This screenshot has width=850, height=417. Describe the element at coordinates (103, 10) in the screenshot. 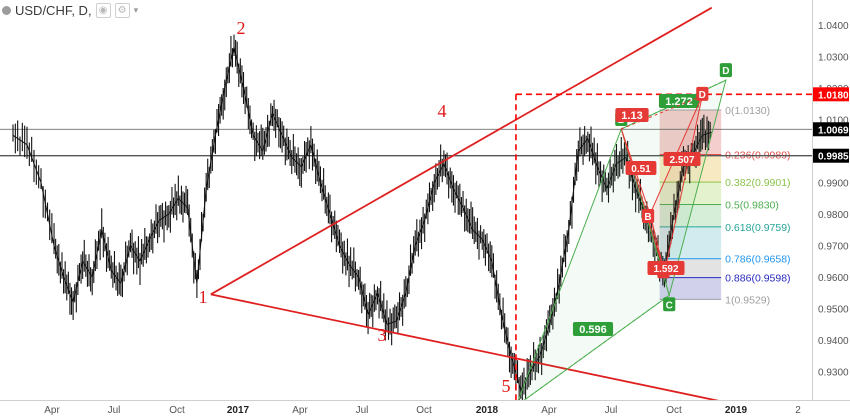

I see `eye-icon: ◉` at that location.